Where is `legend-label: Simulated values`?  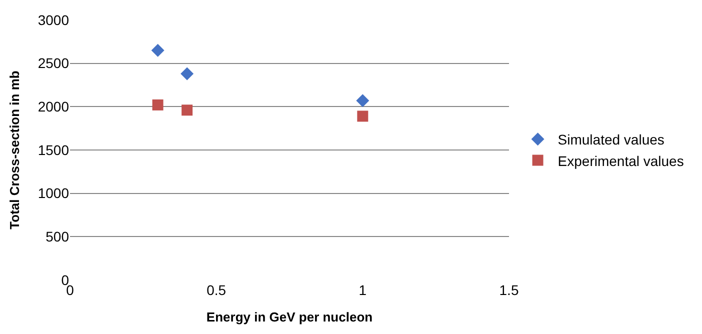 legend-label: Simulated values is located at coordinates (611, 140).